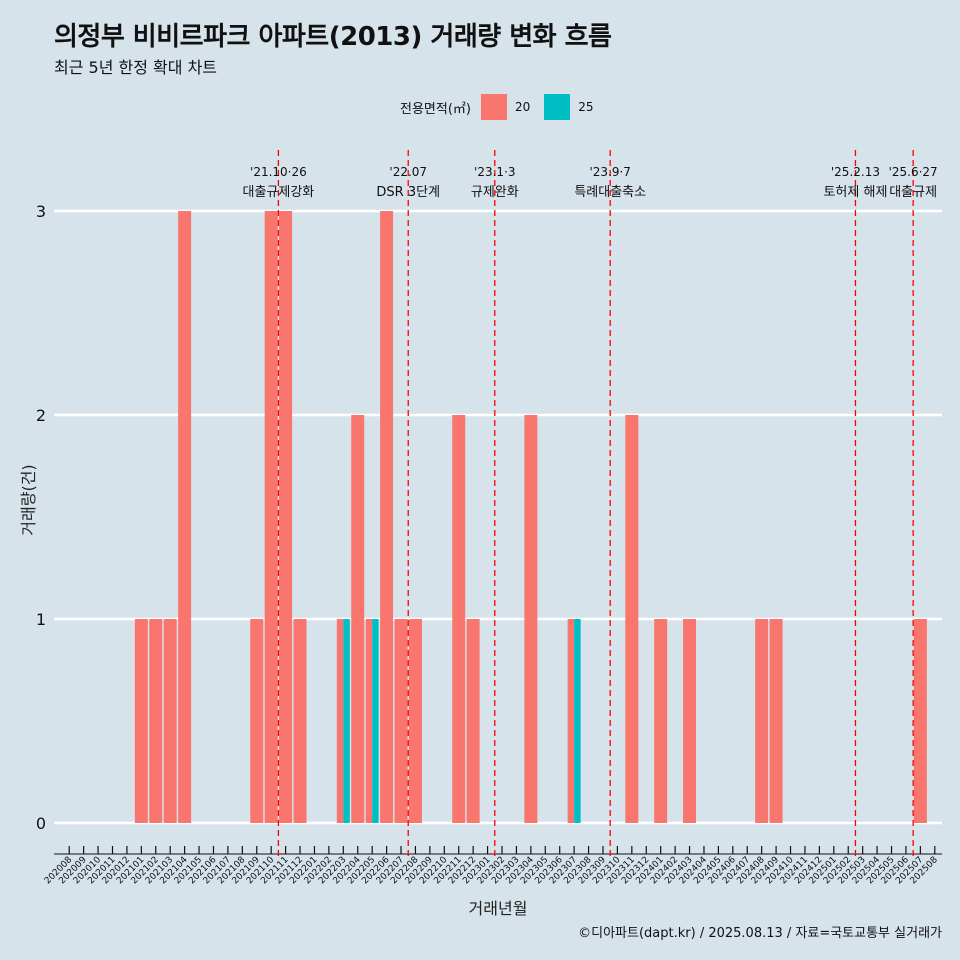 Image resolution: width=960 pixels, height=960 pixels. I want to click on chart-subtitle: 최근 5년 한정 확대 차트, so click(136, 67).